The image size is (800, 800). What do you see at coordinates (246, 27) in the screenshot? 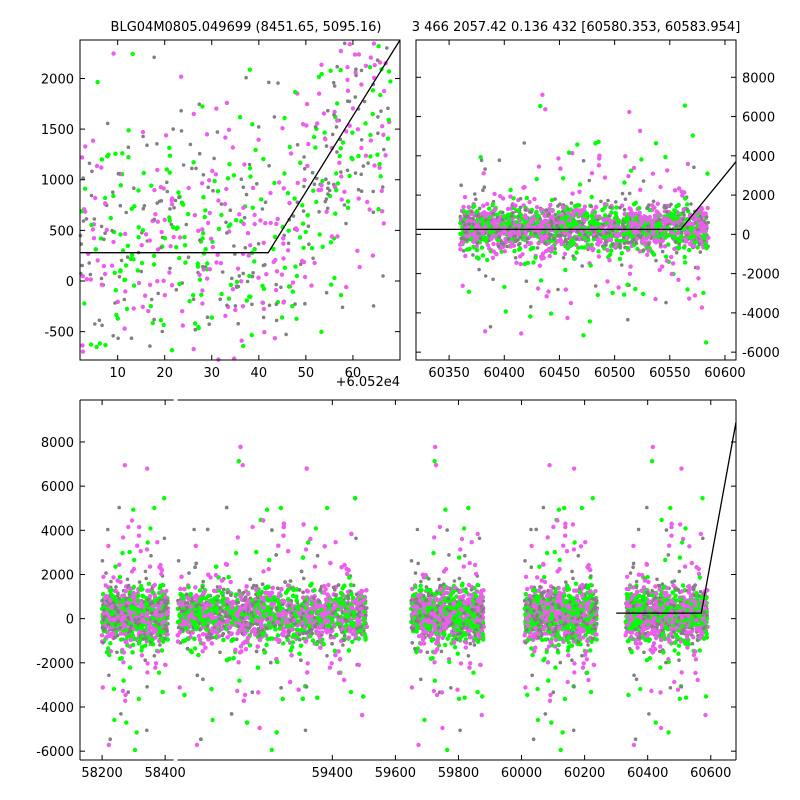
I see `title-left: BLG04M0805.049699 (8451.65, 5095.16)` at bounding box center [246, 27].